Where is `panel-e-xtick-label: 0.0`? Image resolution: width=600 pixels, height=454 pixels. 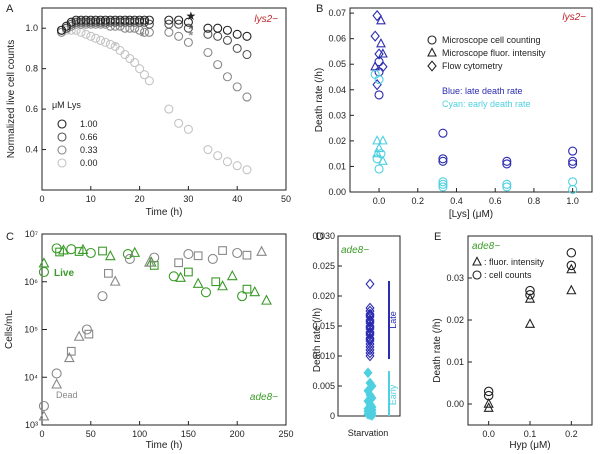 panel-e-xtick-label: 0.0 is located at coordinates (488, 434).